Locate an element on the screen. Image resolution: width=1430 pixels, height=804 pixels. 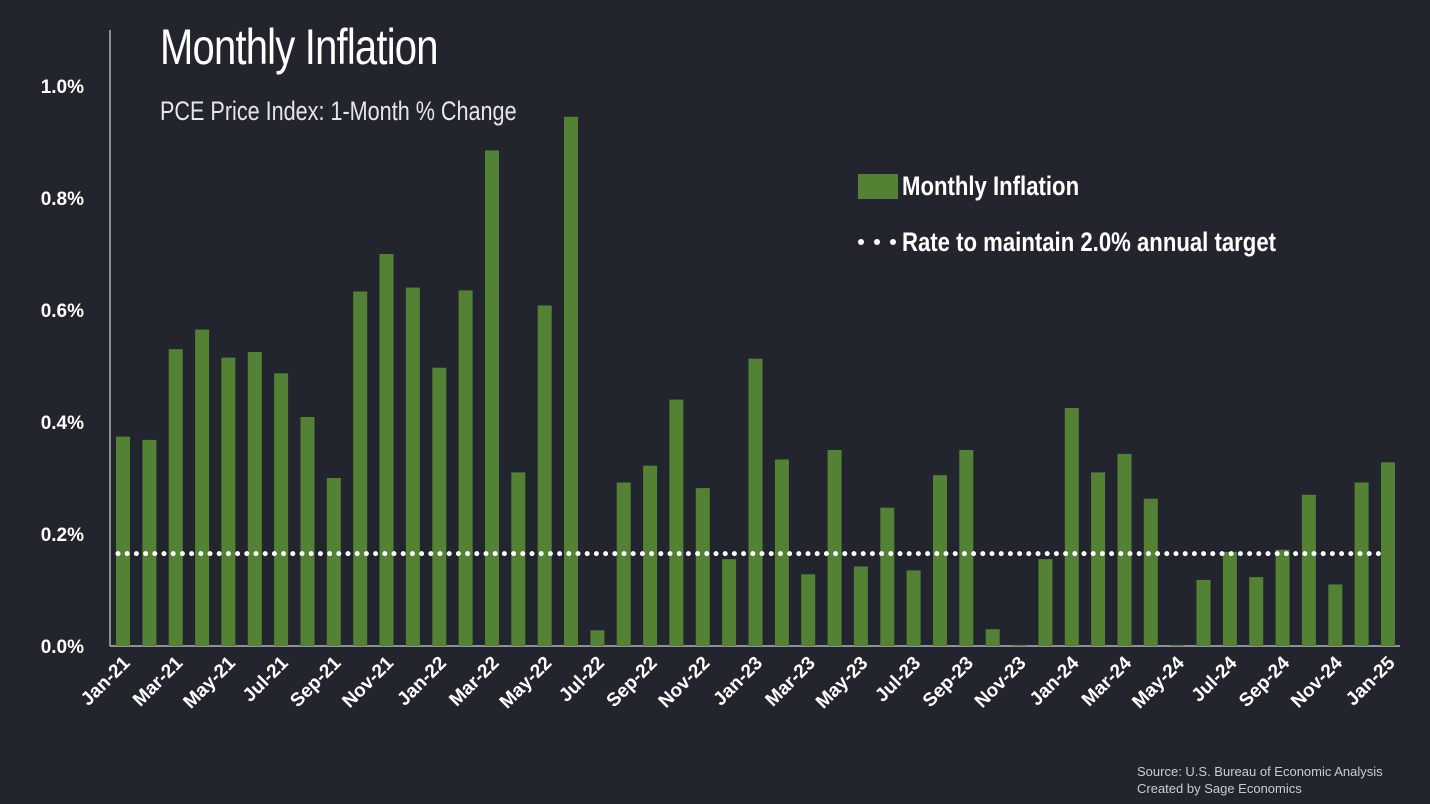
x-tick-label: May-24 is located at coordinates (1158, 682).